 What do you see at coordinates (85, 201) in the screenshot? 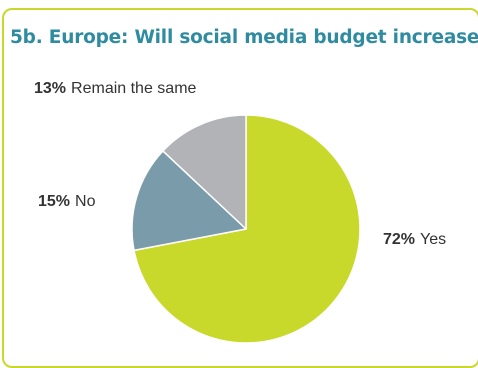
I see `slice-name-no: No` at bounding box center [85, 201].